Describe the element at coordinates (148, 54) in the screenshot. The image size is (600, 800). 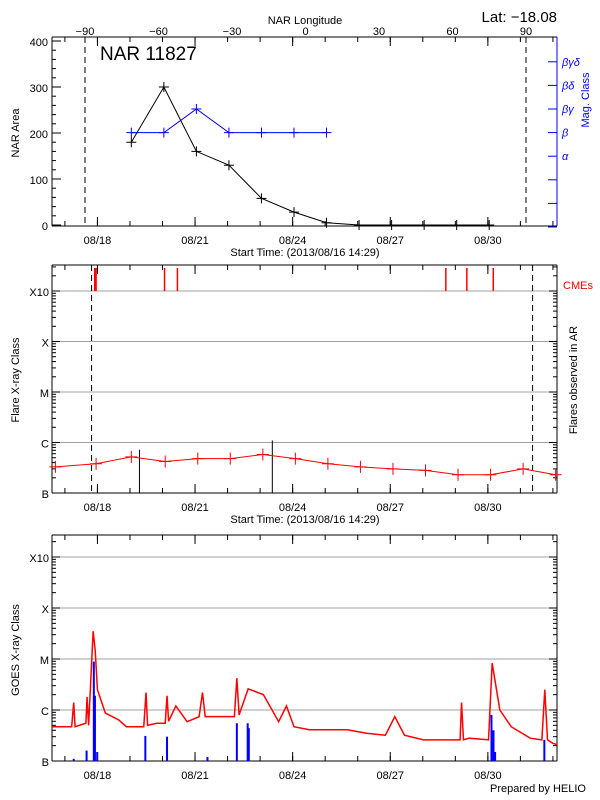
I see `panel-title: NAR 11827` at that location.